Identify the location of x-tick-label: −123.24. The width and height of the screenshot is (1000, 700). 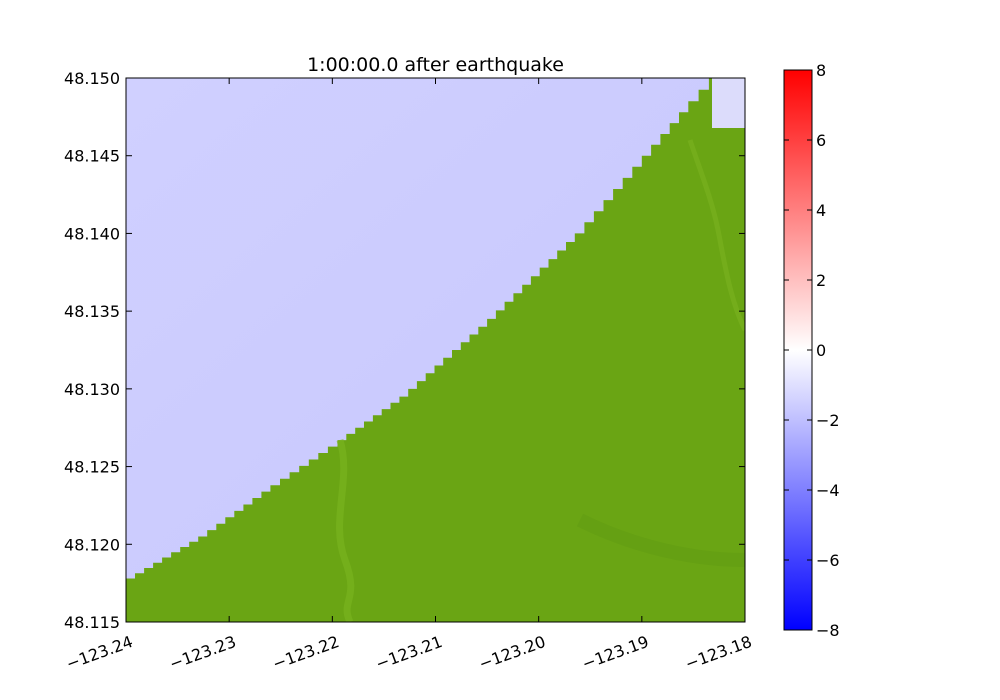
(100, 653).